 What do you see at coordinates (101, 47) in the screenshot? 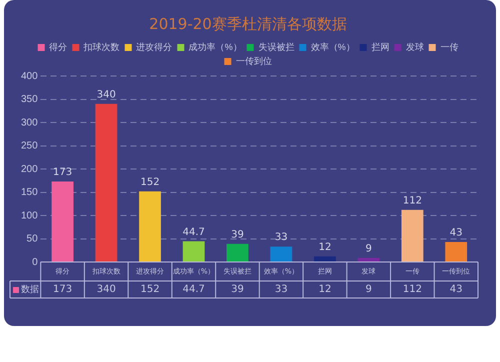
I see `legend-label: 扣球次数` at bounding box center [101, 47].